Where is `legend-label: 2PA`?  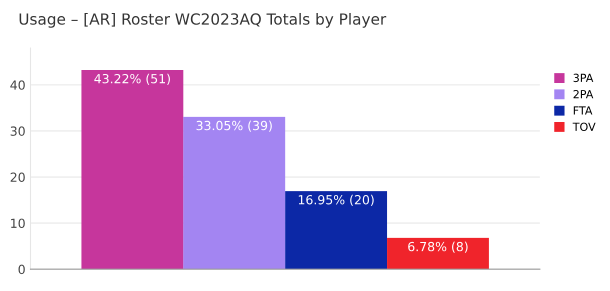
legend-label: 2PA is located at coordinates (584, 94).